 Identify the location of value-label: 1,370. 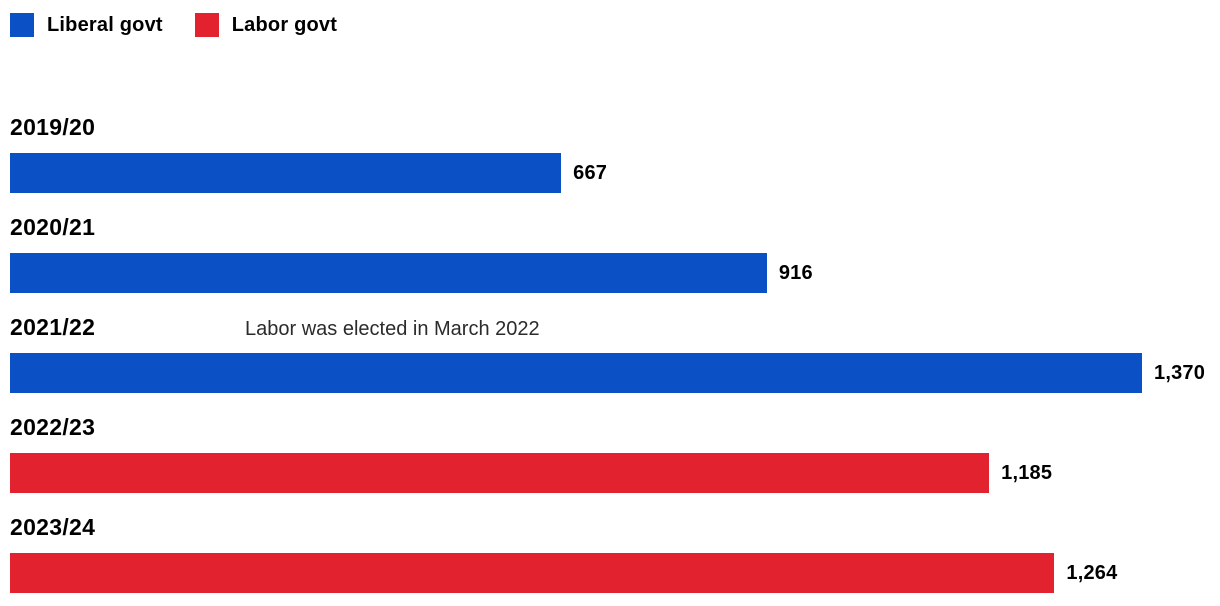
(1180, 372).